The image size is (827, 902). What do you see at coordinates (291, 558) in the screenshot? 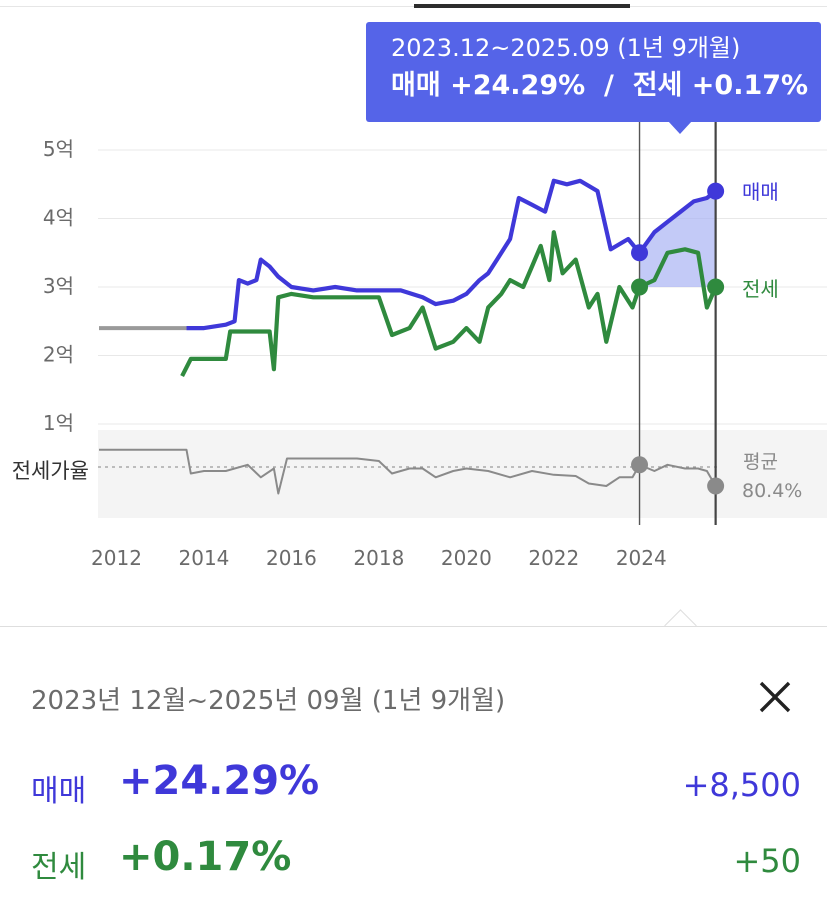
I see `x-tick-label: 2016` at bounding box center [291, 558].